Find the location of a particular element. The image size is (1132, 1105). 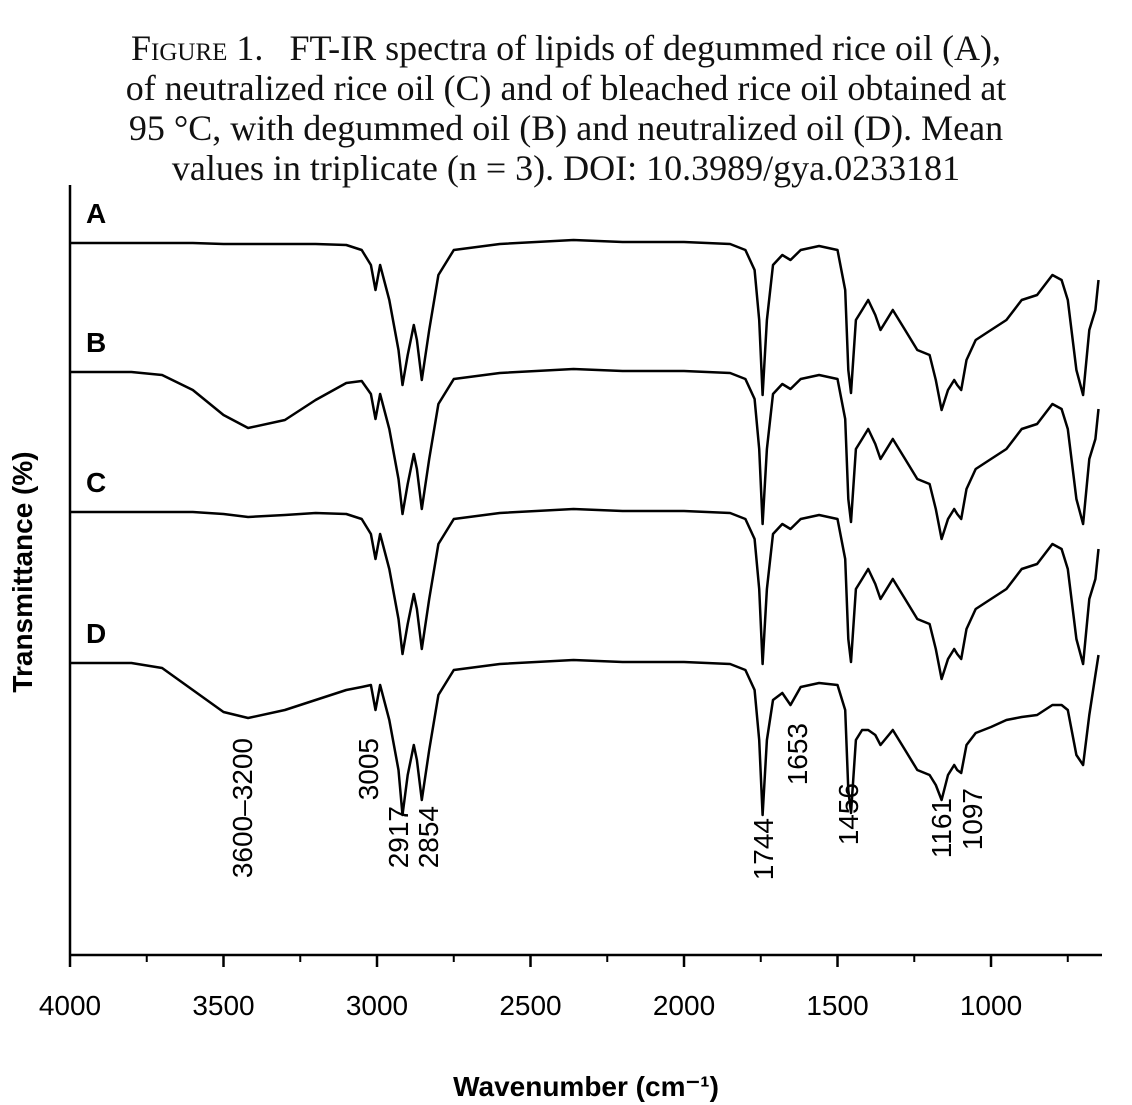

x-tick-label: 3000 is located at coordinates (377, 1005).